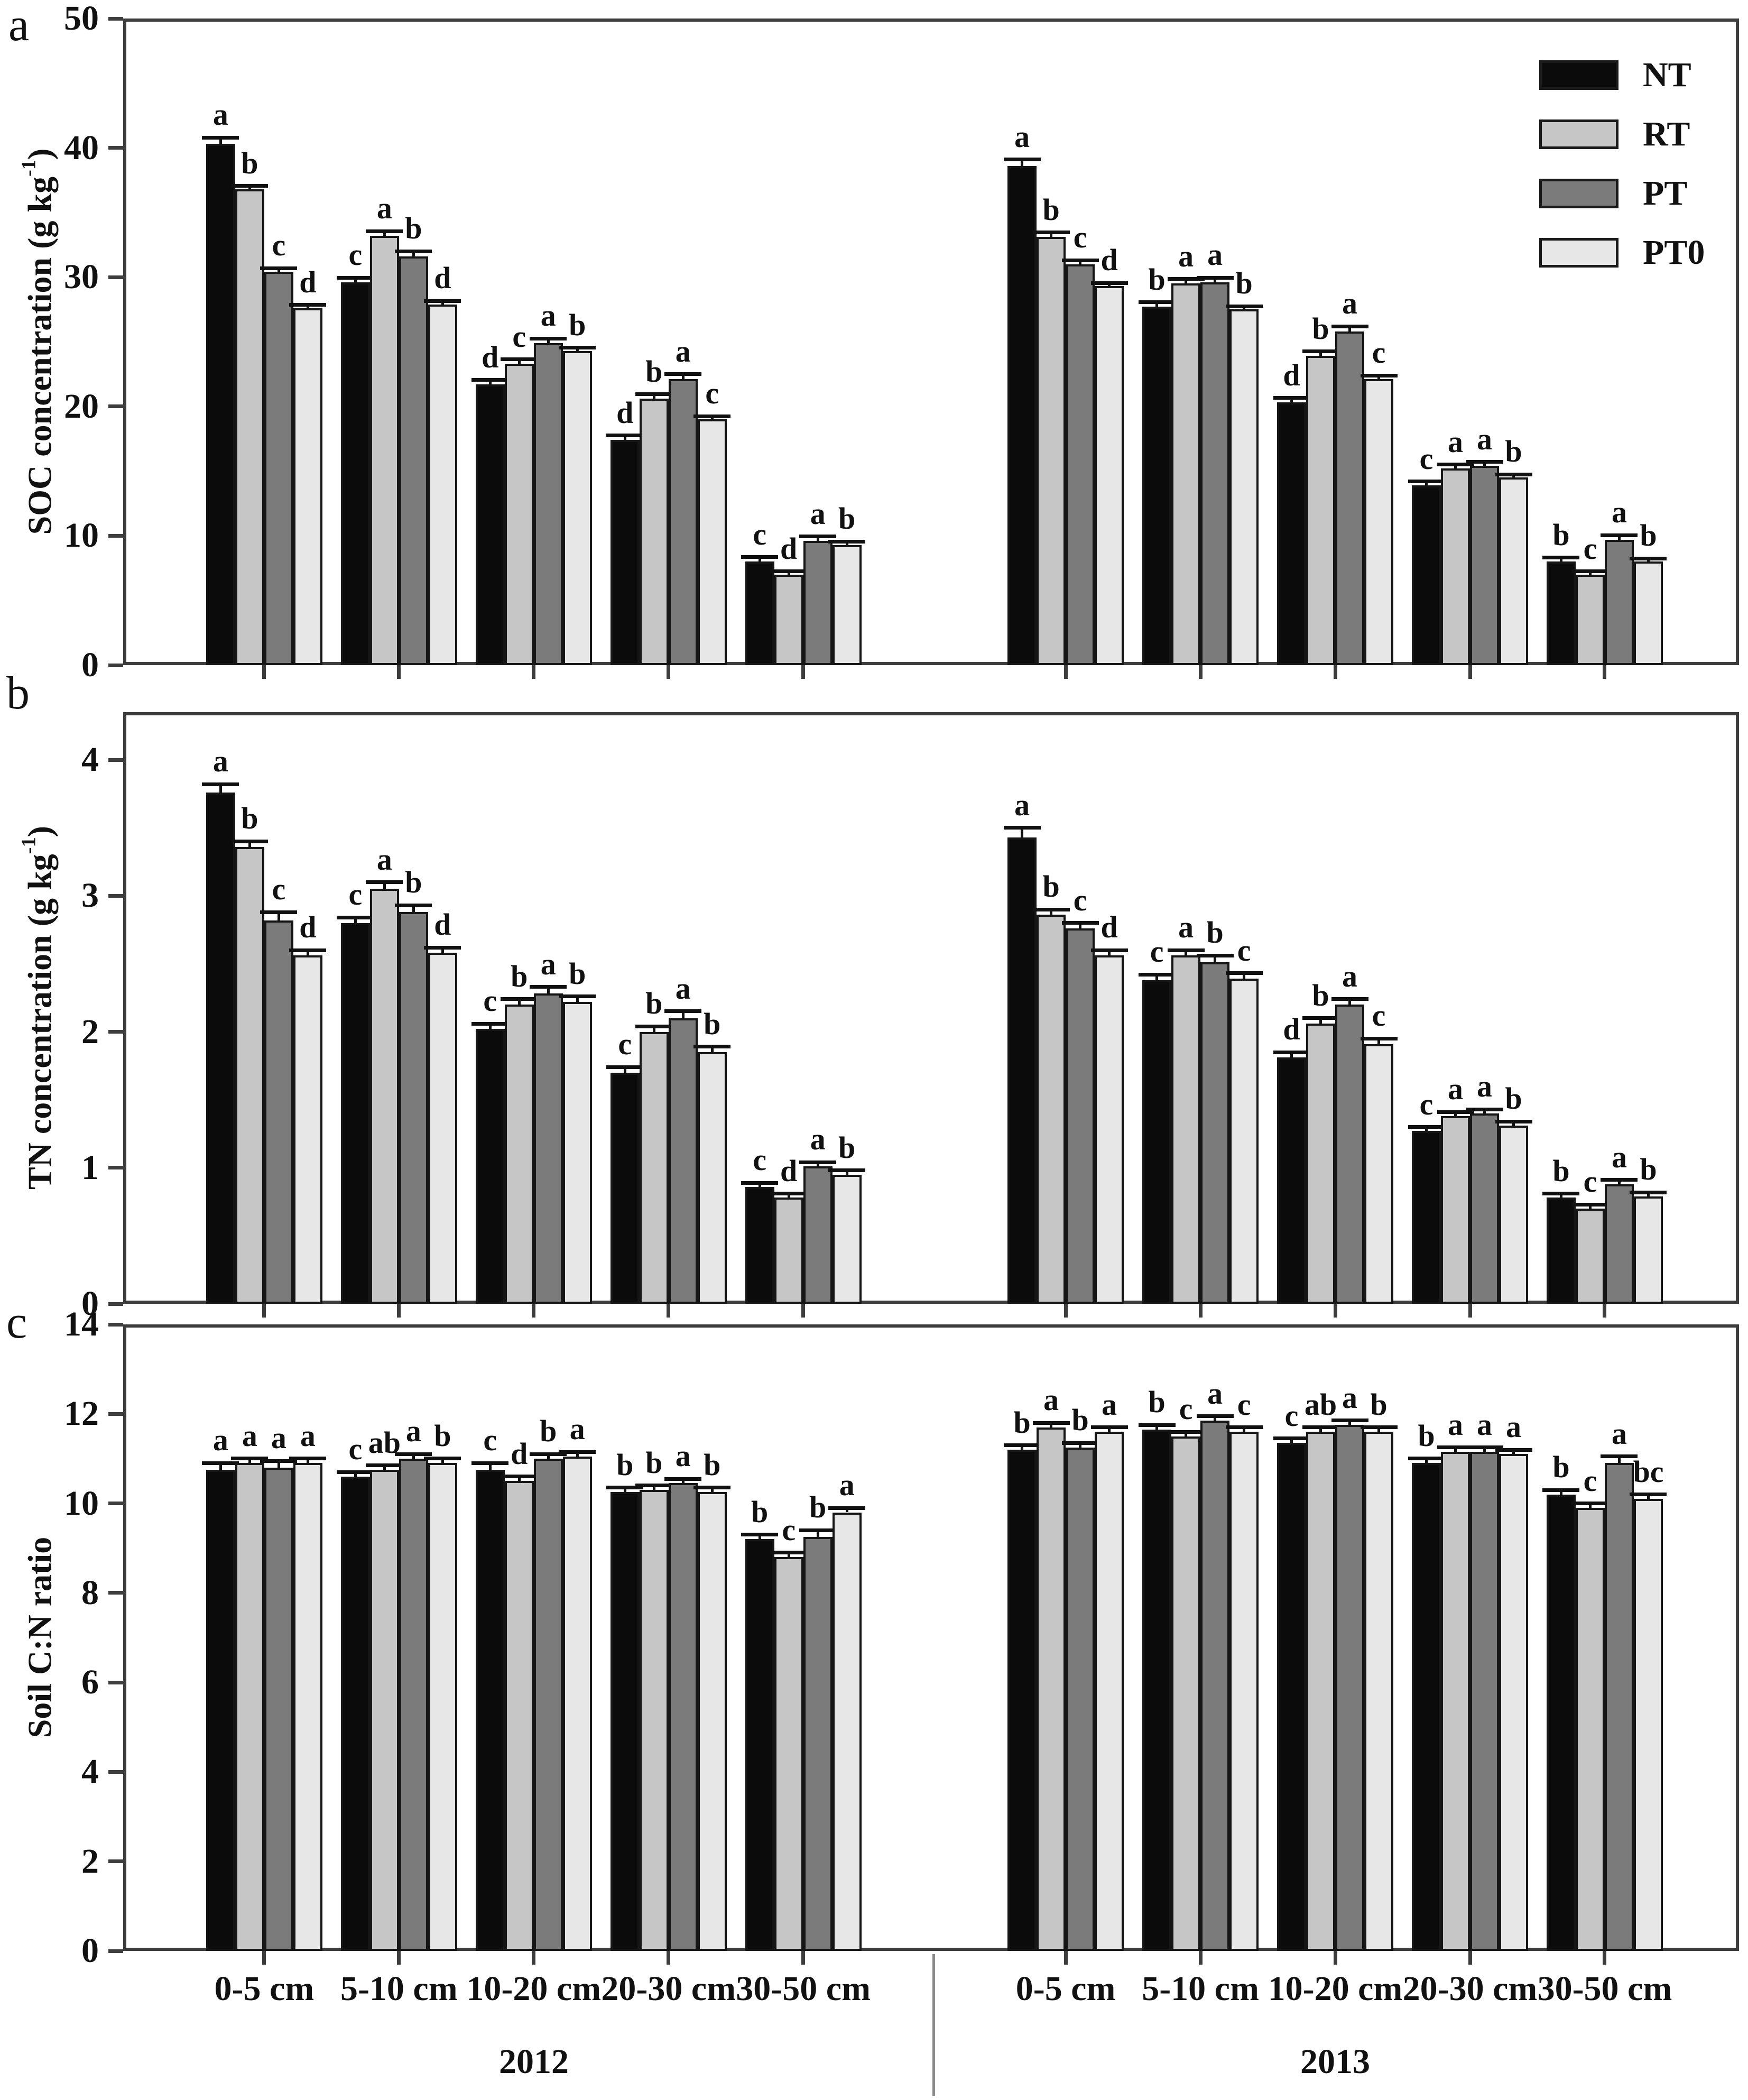 The height and width of the screenshot is (2100, 1748). What do you see at coordinates (1335, 1958) in the screenshot?
I see `panel-c-x-tick-2013-10-20 cm` at bounding box center [1335, 1958].